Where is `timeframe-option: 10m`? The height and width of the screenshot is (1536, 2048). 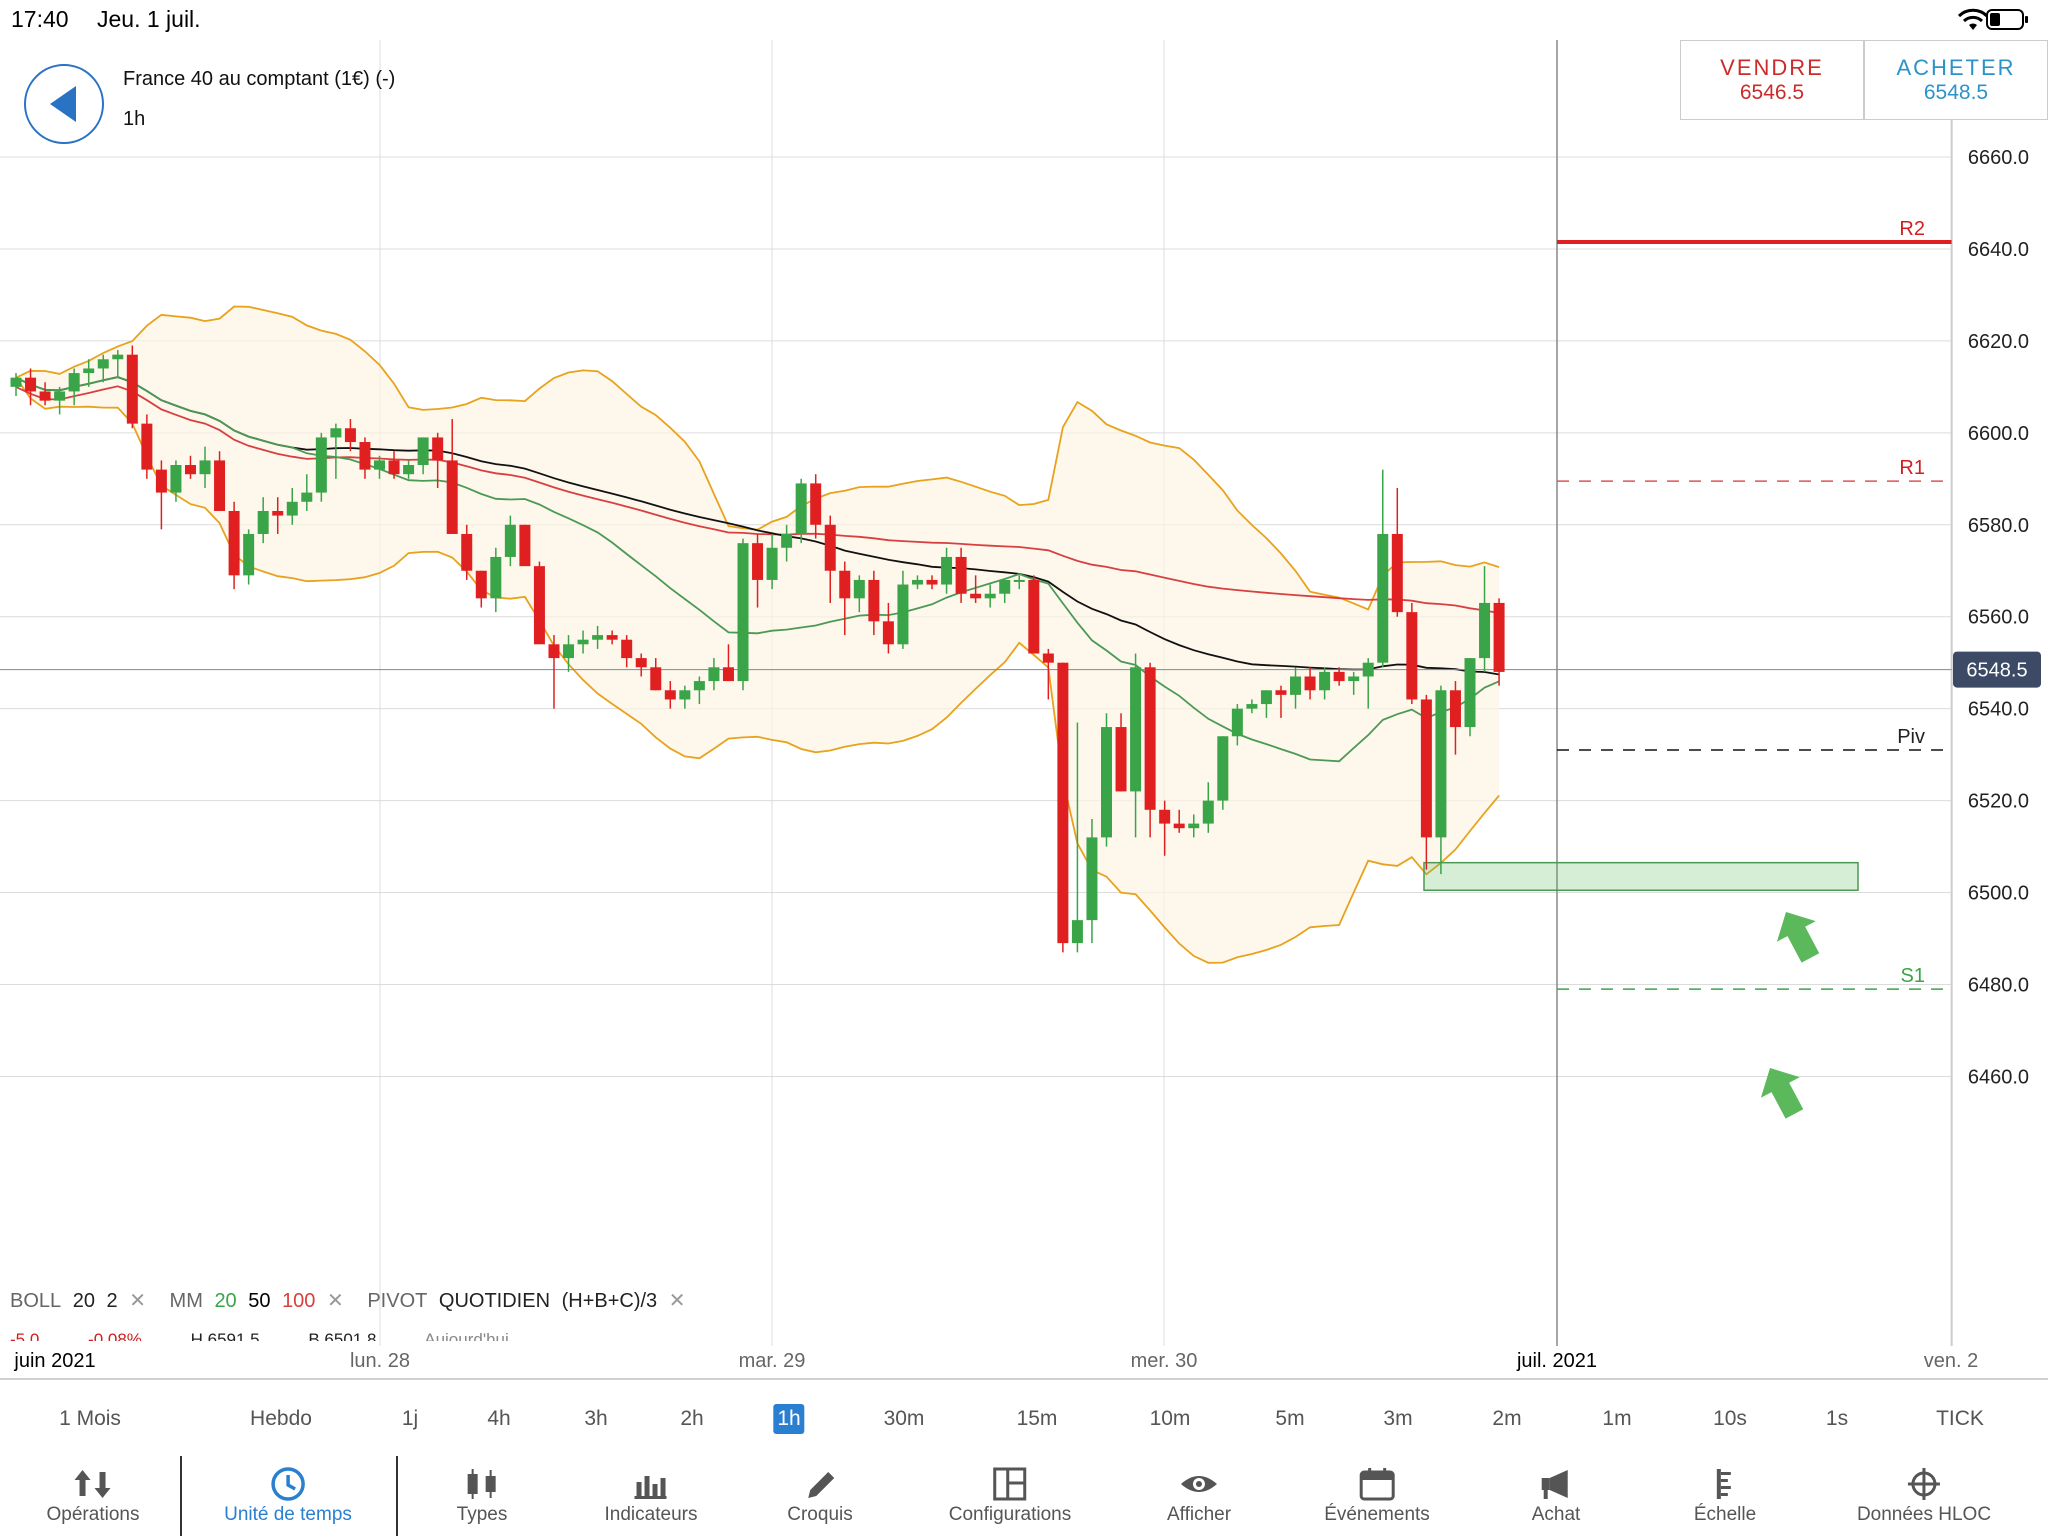 timeframe-option: 10m is located at coordinates (1170, 1418).